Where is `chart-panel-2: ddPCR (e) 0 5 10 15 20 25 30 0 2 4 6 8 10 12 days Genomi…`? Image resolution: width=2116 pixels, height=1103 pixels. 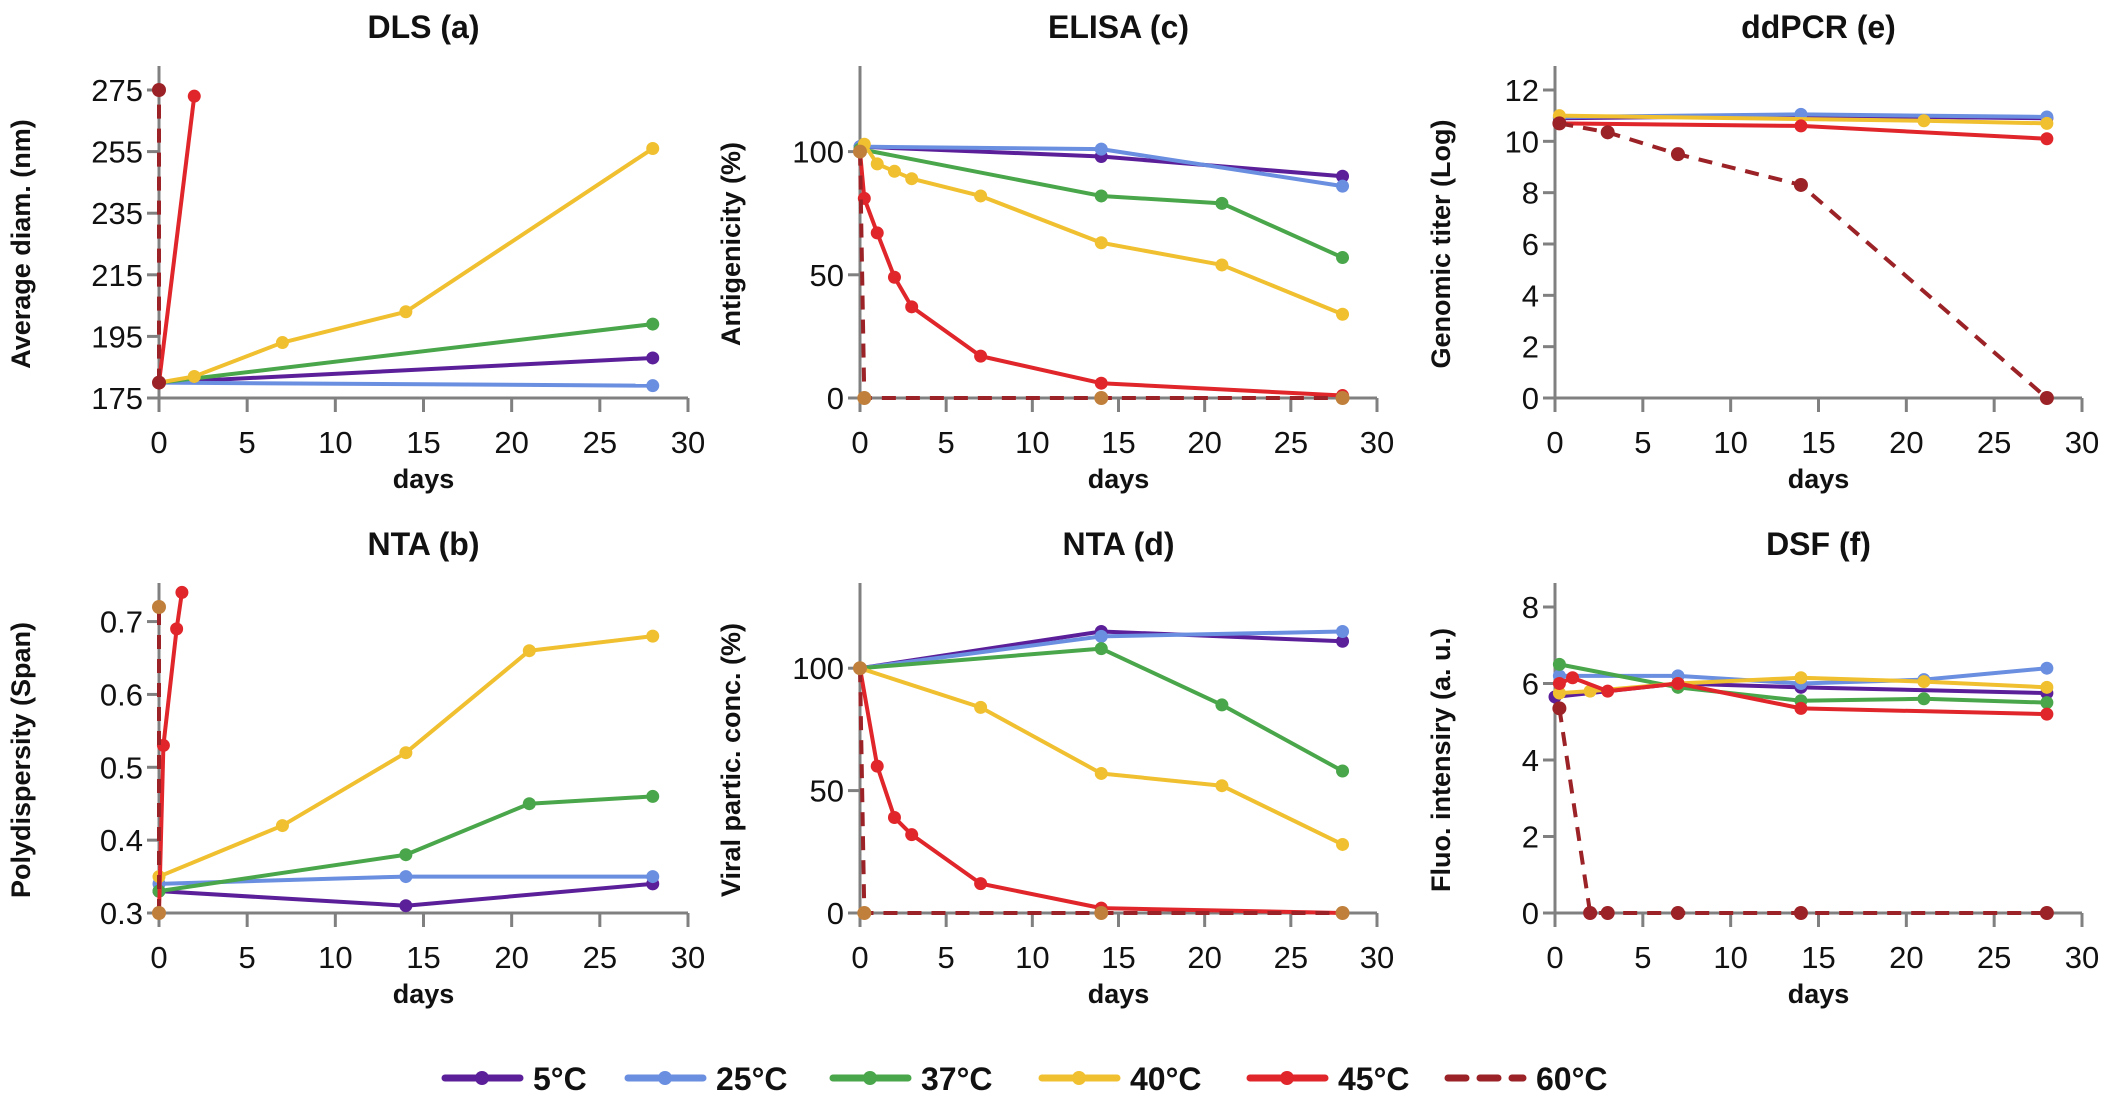
chart-panel-2: ddPCR (e) 0 5 10 15 20 25 30 0 2 4 6 8 10 12 days Genomi… is located at coordinates (1762, 251).